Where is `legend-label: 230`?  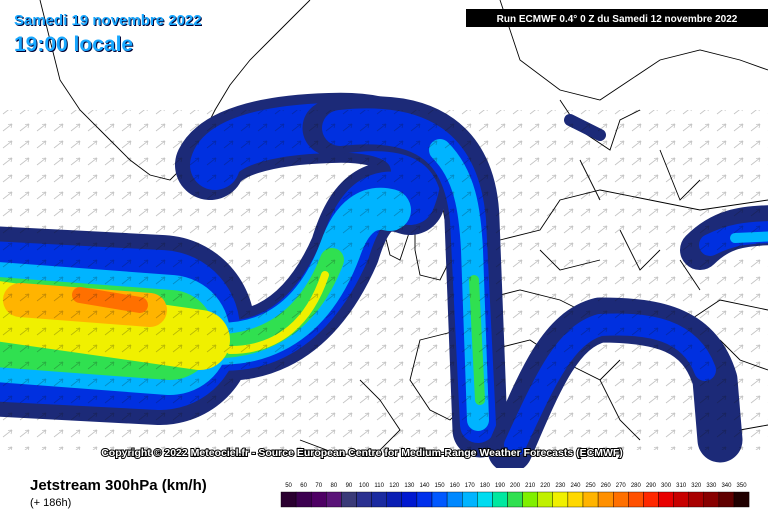
legend-label: 230 is located at coordinates (560, 486).